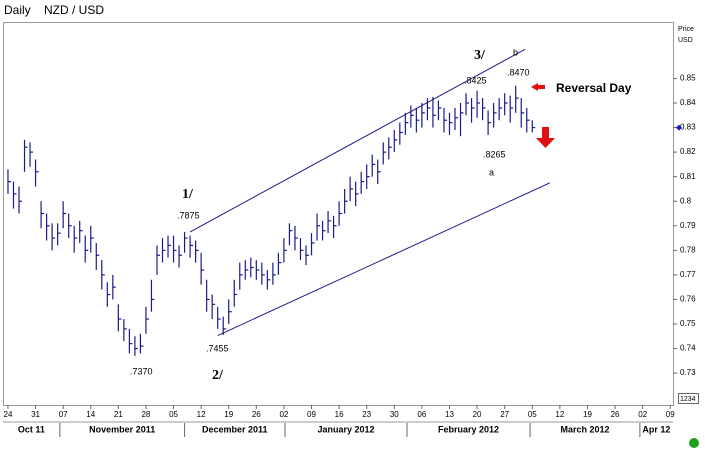  I want to click on y-tick-label: 0.75, so click(688, 323).